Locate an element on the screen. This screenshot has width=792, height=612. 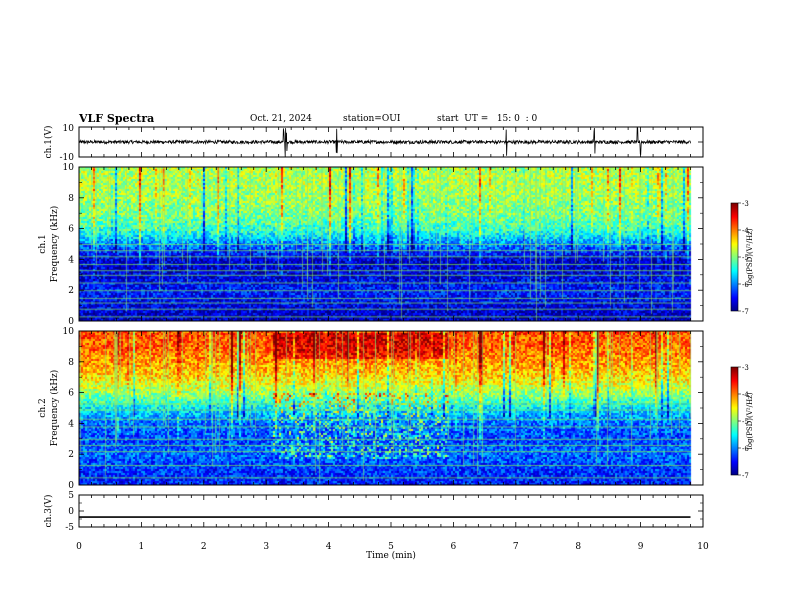
ch1-colorbar-tick-label: -7 is located at coordinates (745, 312).